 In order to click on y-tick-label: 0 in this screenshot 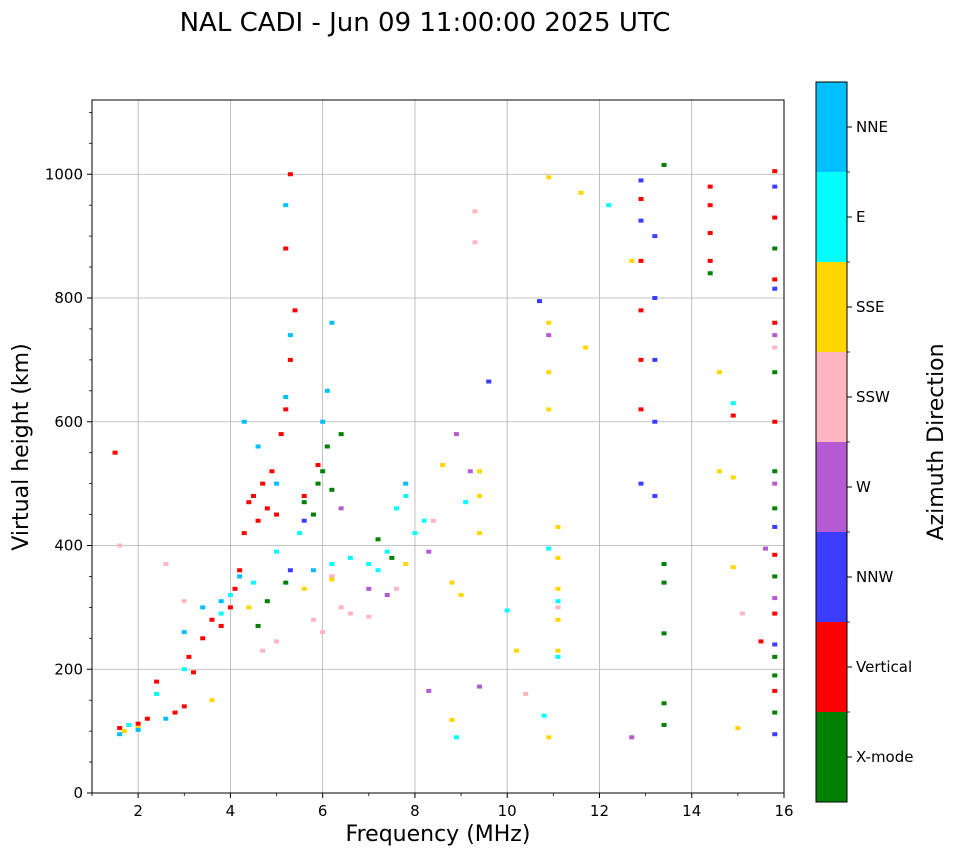, I will do `click(78, 793)`.